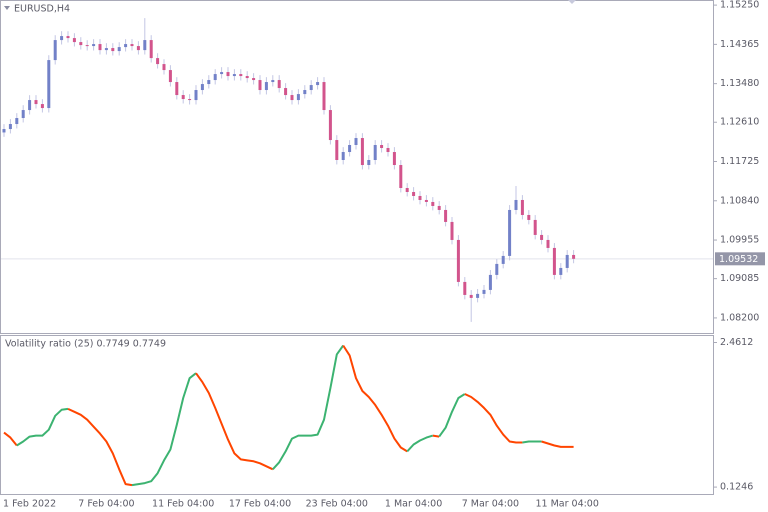 The image size is (768, 512). Describe the element at coordinates (572, 2) in the screenshot. I see `chart-shift-marker` at that location.